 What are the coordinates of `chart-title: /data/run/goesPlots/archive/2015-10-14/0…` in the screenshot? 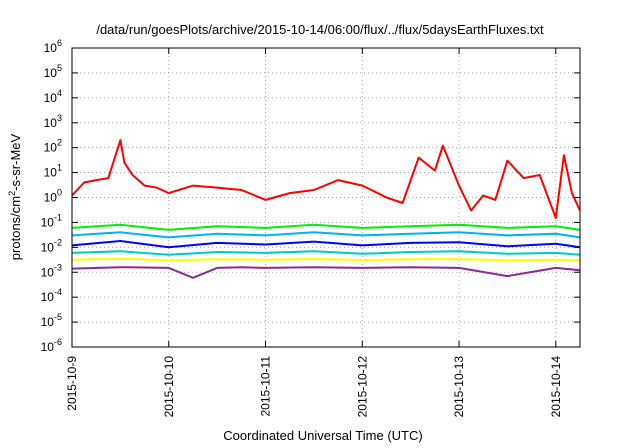 It's located at (320, 29).